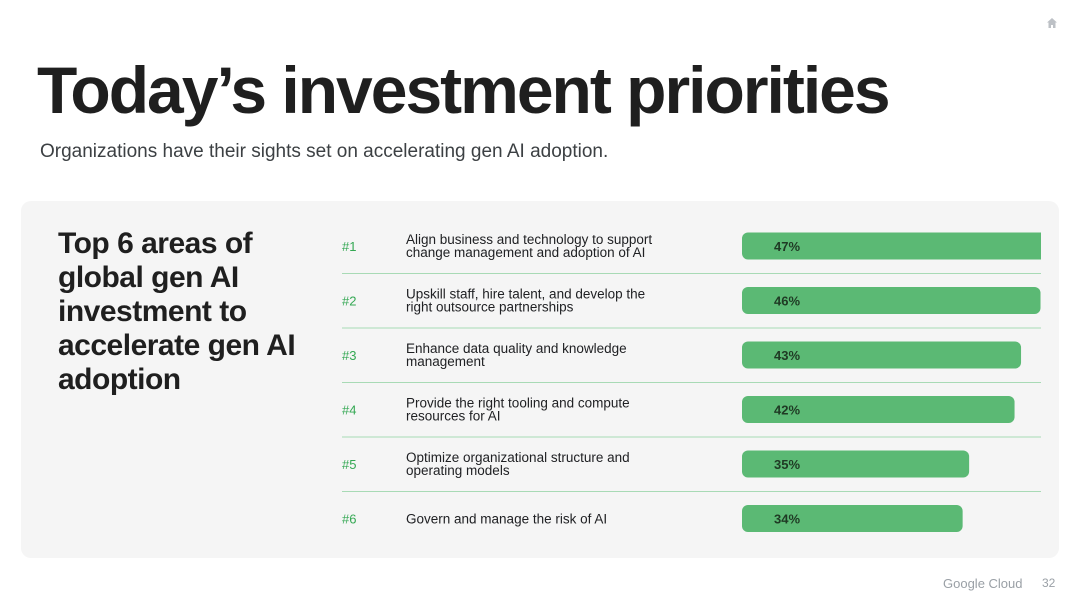  I want to click on slide-title: Today’s investment priorities, so click(464, 90).